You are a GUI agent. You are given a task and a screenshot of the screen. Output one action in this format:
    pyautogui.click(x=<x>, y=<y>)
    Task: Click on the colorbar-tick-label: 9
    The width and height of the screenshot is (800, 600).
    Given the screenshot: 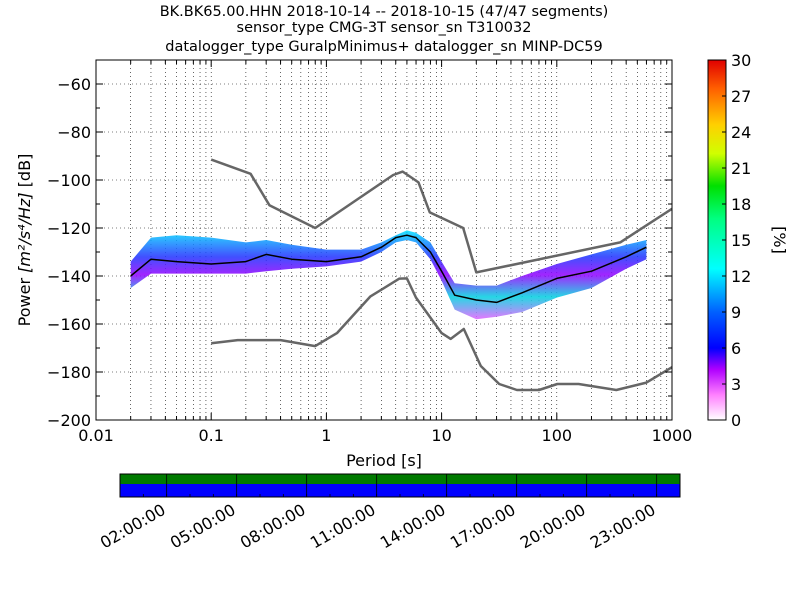 What is the action you would take?
    pyautogui.click(x=736, y=312)
    